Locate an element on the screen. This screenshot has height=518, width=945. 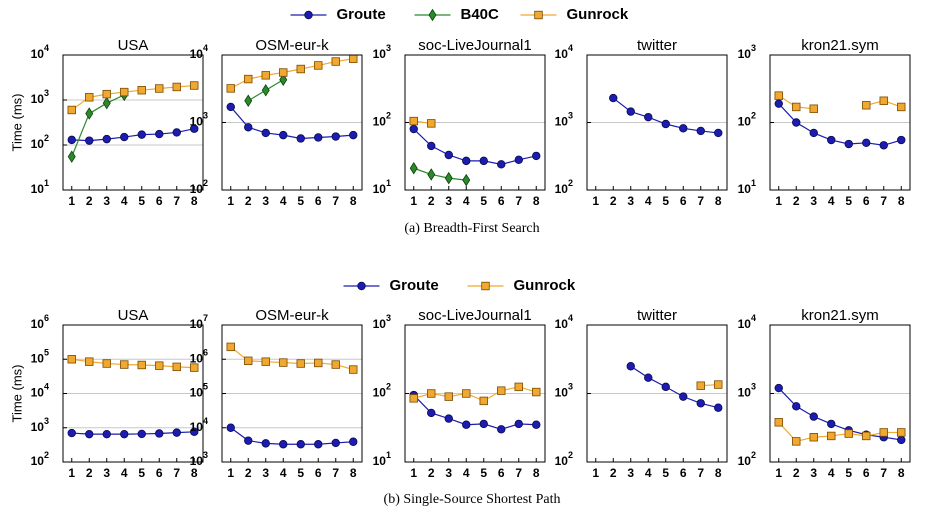
panel-title: USA is located at coordinates (133, 45).